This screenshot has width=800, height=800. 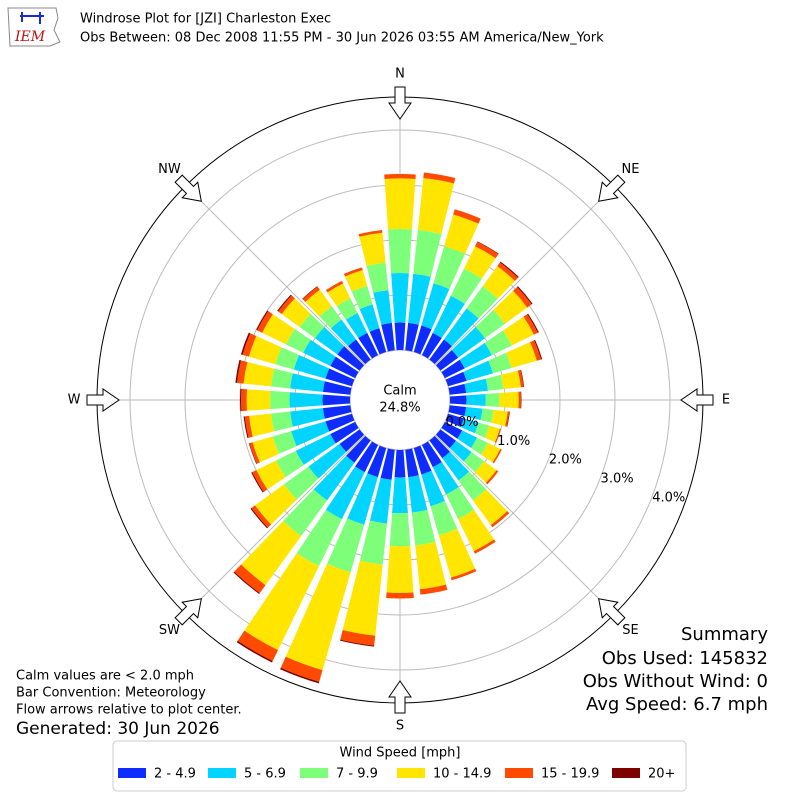 I want to click on legend-label: 10 - 14.9, so click(x=462, y=774).